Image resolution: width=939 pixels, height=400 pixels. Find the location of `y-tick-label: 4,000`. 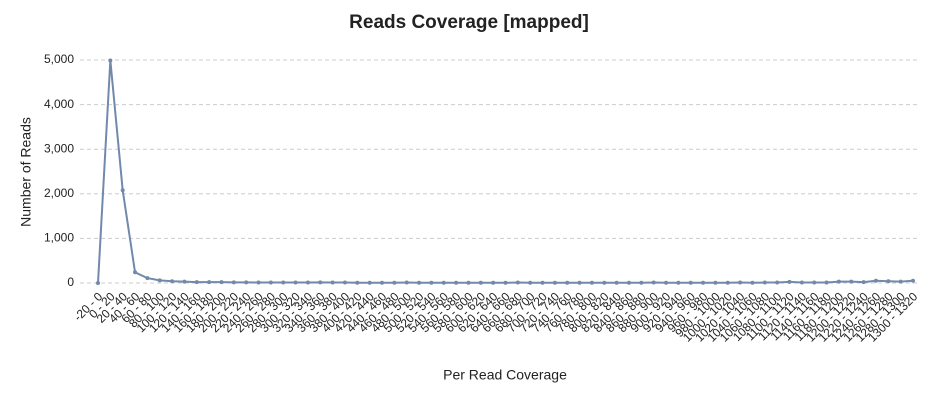

y-tick-label: 4,000 is located at coordinates (59, 104).